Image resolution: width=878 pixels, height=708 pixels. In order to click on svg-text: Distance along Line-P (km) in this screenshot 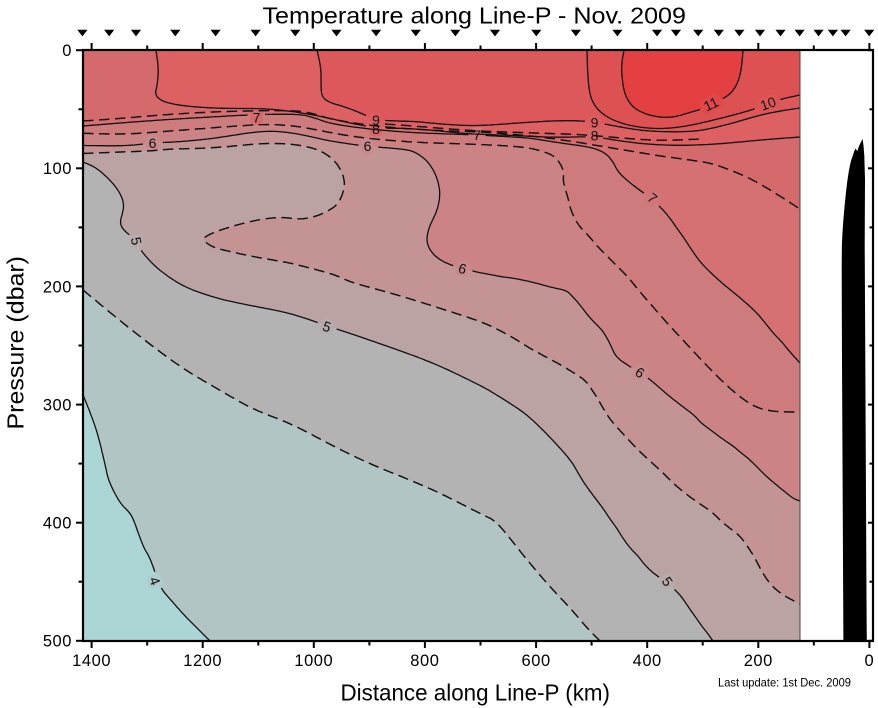, I will do `click(476, 692)`.